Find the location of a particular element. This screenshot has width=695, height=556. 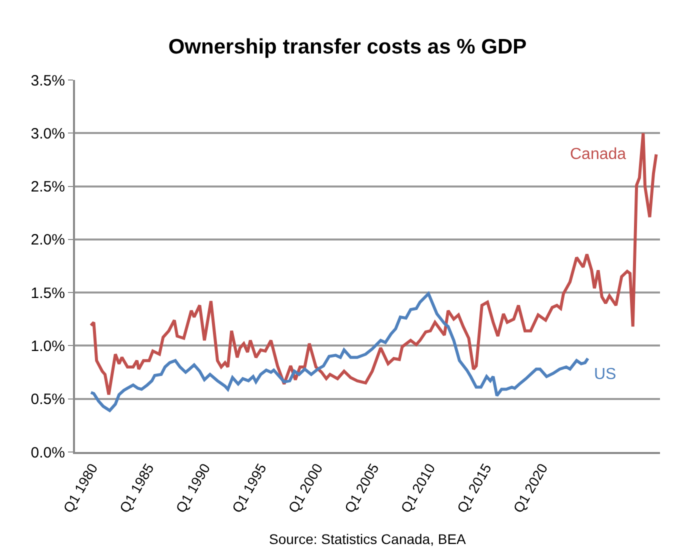

y-tick-label: 1.5% is located at coordinates (47, 293).